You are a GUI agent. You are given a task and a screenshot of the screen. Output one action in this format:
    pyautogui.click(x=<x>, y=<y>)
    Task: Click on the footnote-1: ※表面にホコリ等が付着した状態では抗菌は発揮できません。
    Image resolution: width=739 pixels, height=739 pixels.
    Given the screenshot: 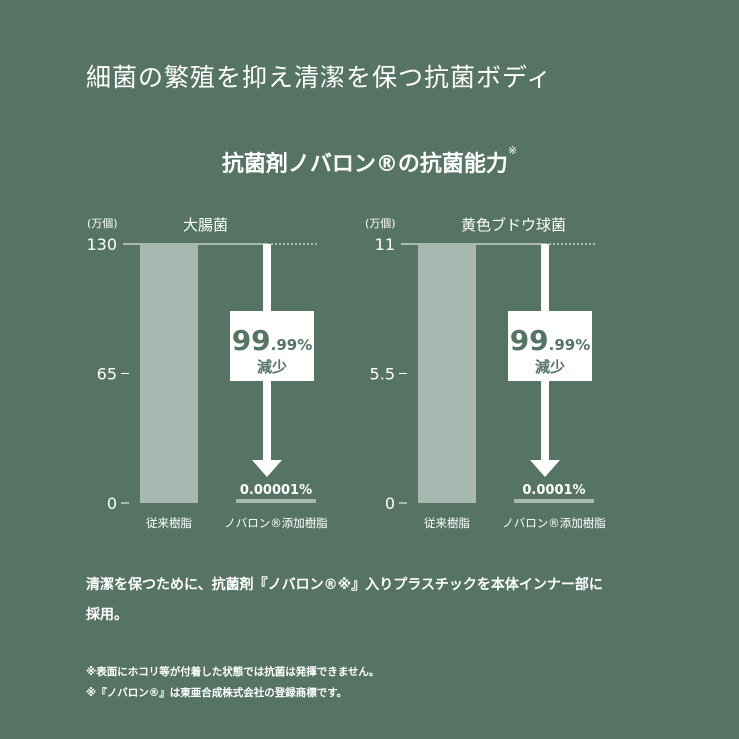 What is the action you would take?
    pyautogui.click(x=233, y=672)
    